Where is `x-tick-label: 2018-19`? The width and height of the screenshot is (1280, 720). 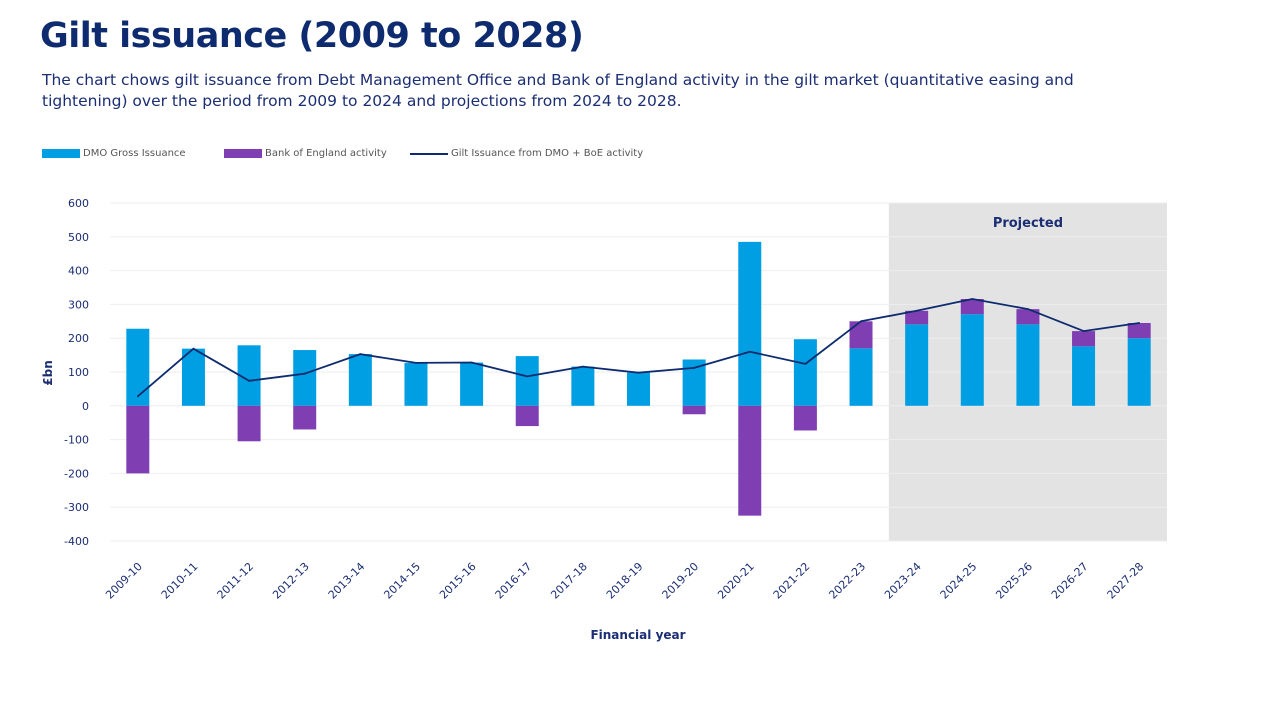 x-tick-label: 2018-19 is located at coordinates (625, 581).